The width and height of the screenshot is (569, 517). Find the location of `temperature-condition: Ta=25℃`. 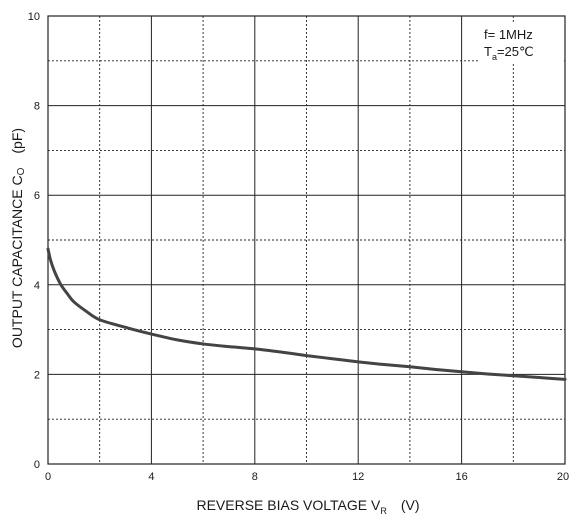

temperature-condition: Ta=25℃ is located at coordinates (509, 53).